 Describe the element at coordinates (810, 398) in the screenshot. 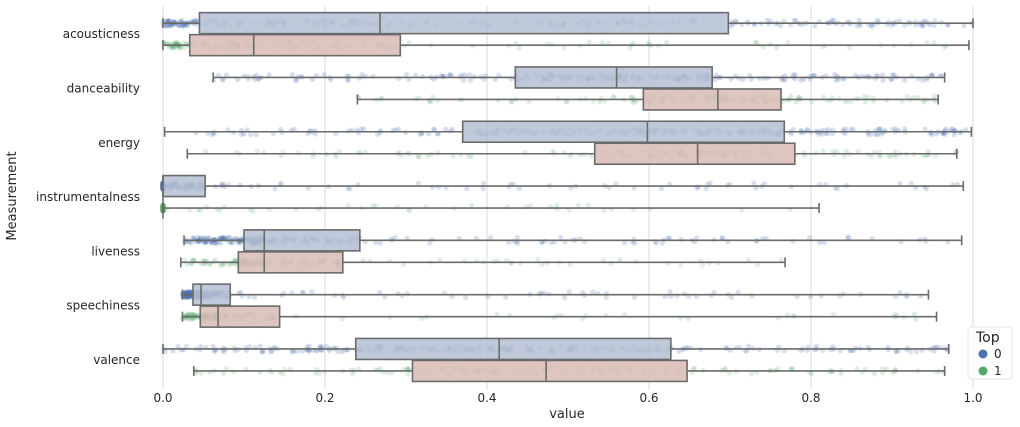

I see `x-tick-label: 0.8` at that location.